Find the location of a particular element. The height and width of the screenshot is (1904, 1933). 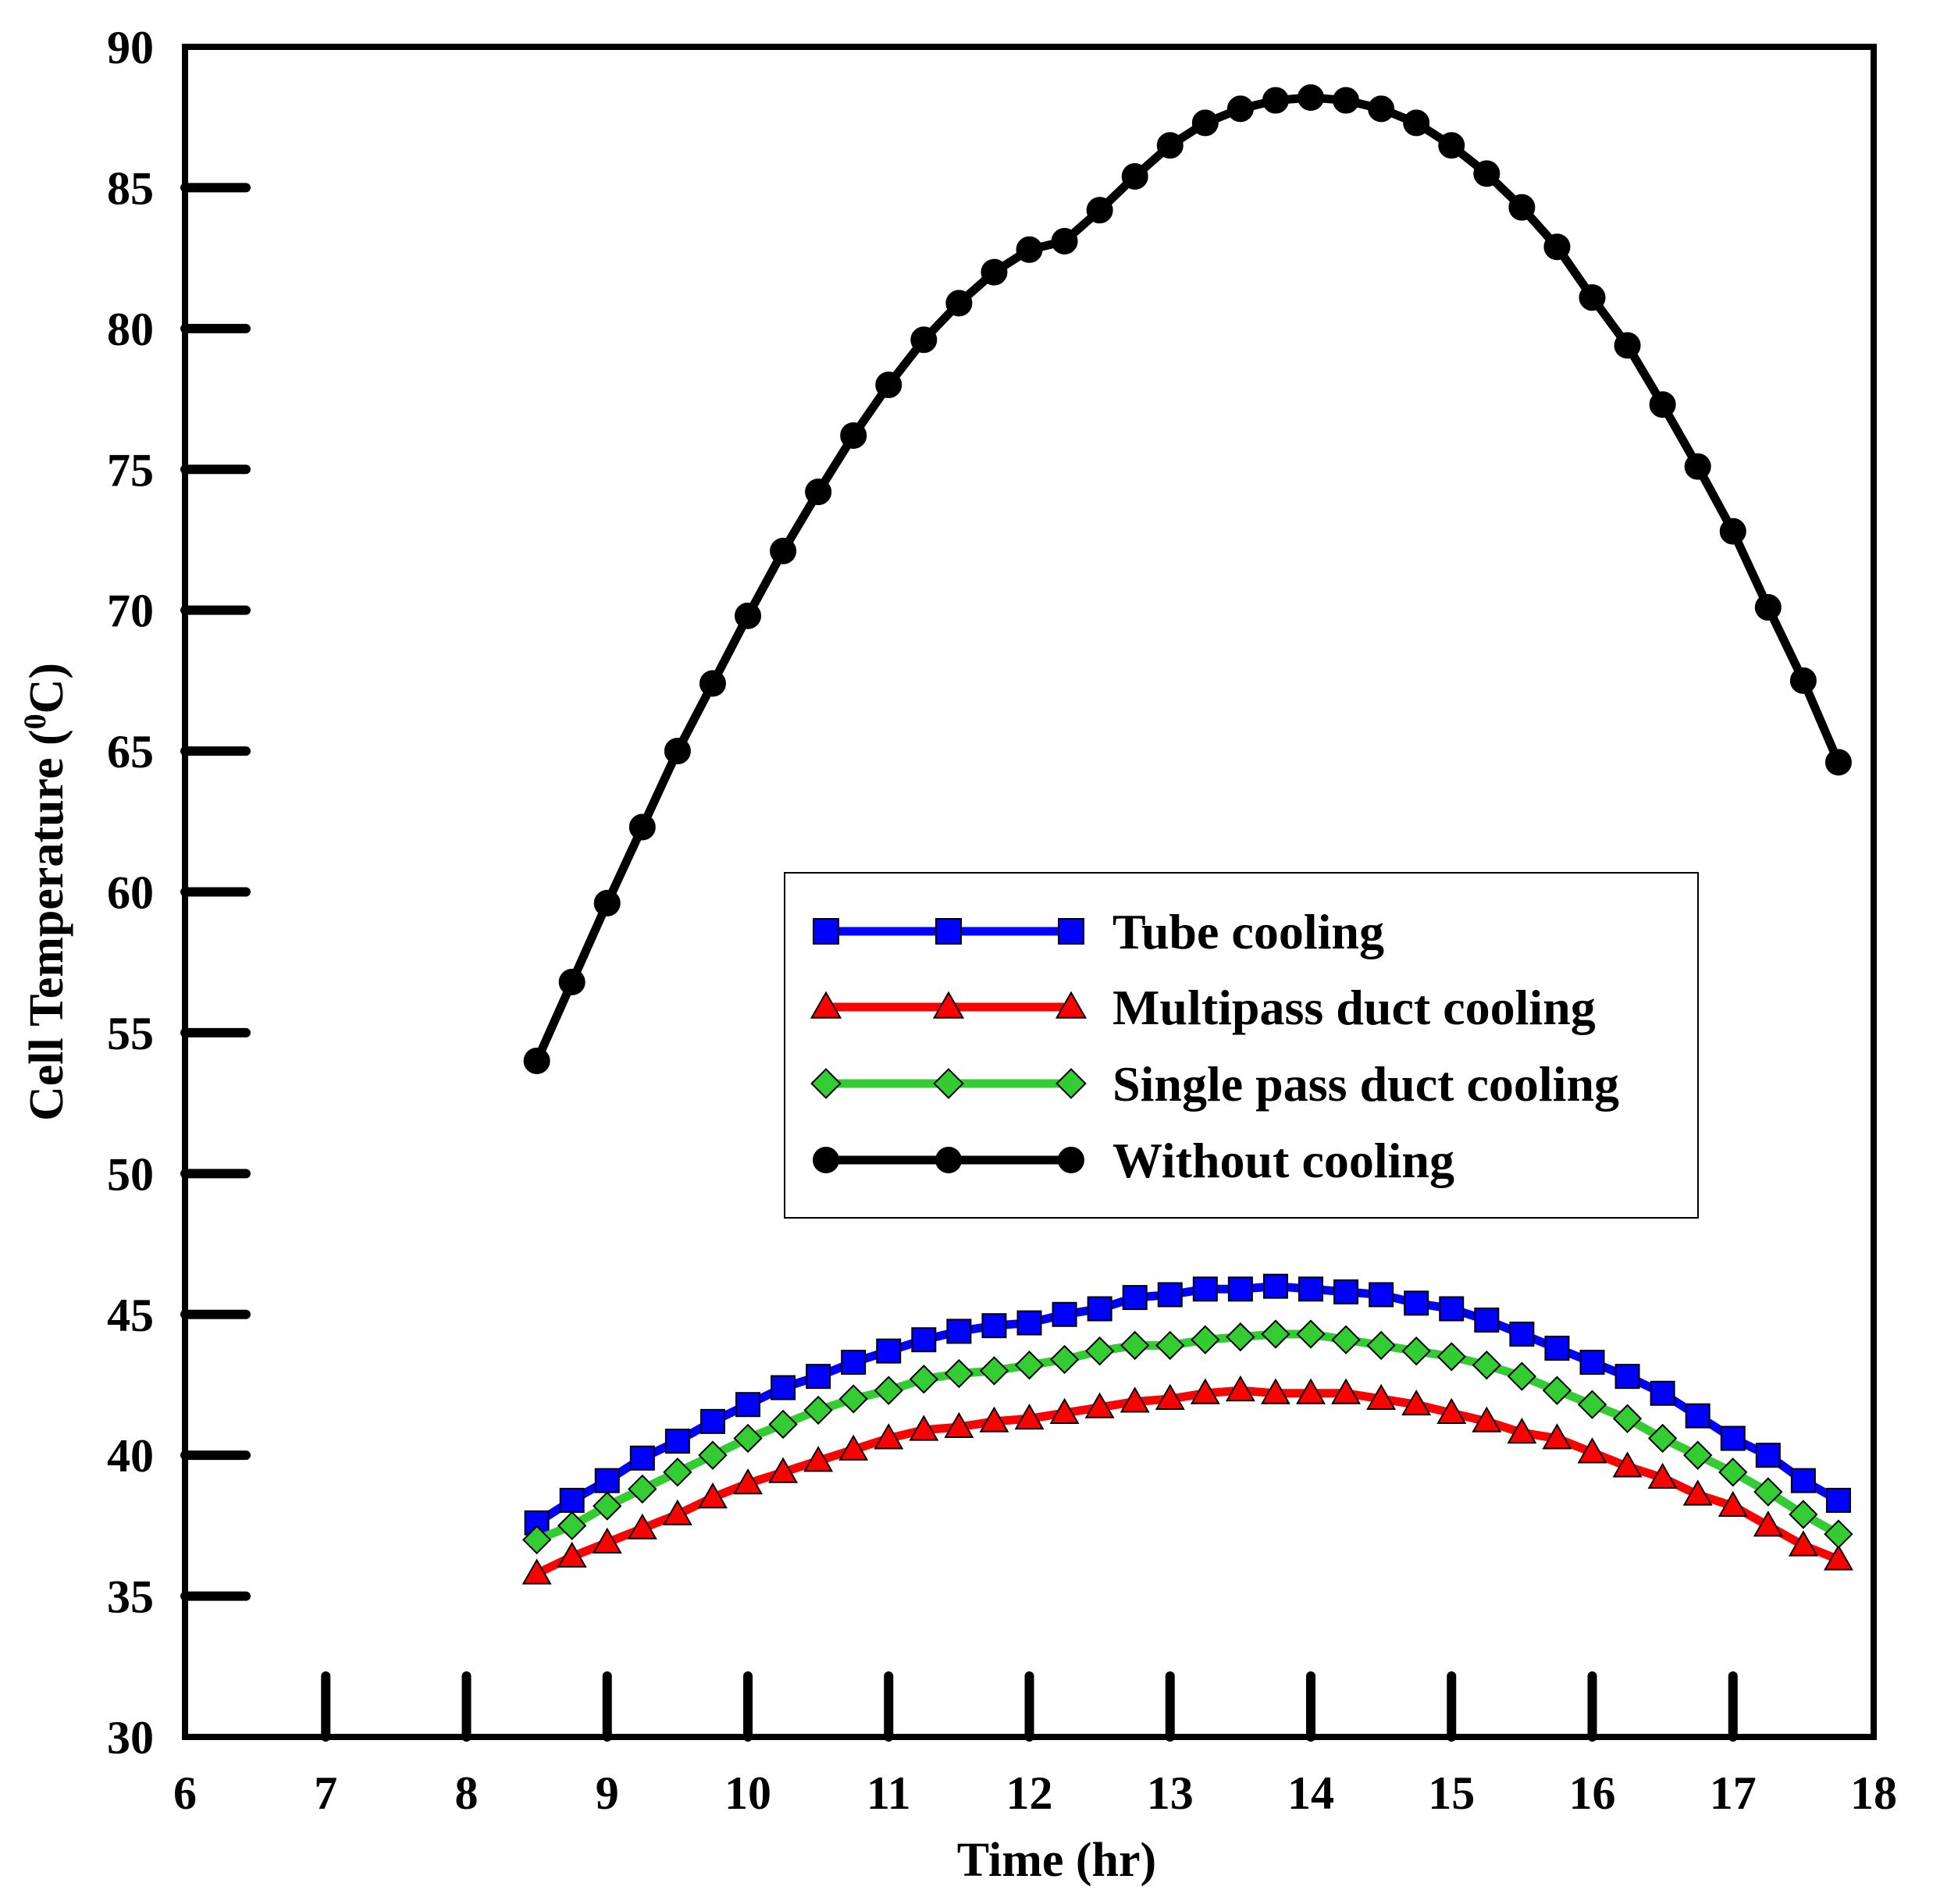

legend-label-1: Multipass duct cooling is located at coordinates (1354, 1007).